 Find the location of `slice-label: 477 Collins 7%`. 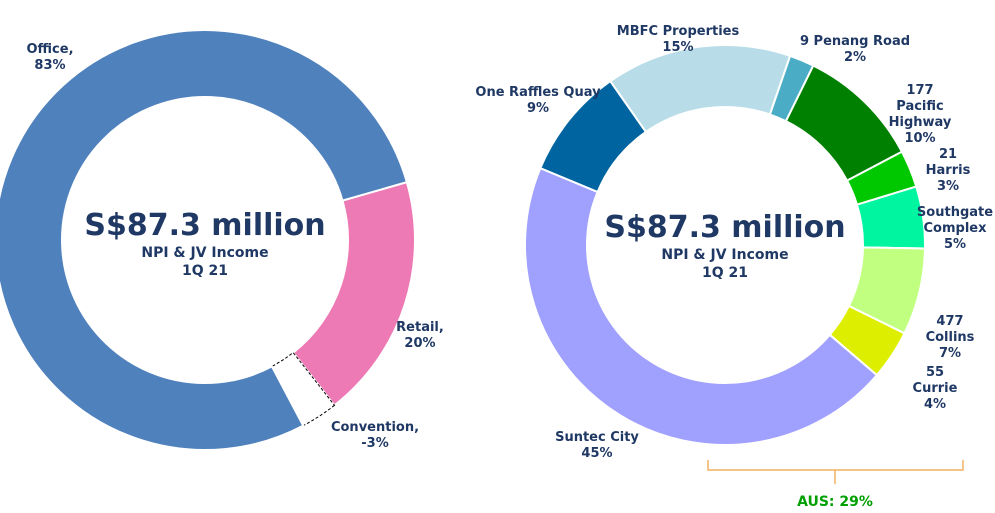

slice-label: 477 Collins 7% is located at coordinates (950, 338).